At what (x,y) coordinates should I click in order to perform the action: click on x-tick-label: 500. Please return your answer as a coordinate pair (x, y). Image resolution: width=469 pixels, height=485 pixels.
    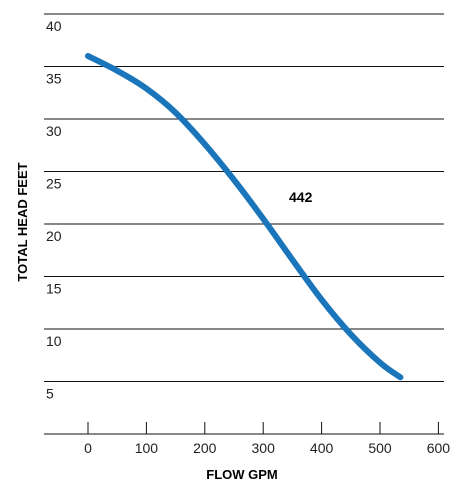
    Looking at the image, I should click on (380, 448).